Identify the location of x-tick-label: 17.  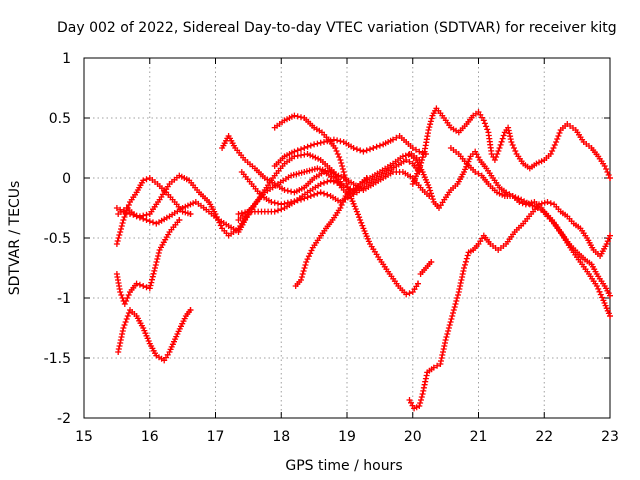
(216, 437).